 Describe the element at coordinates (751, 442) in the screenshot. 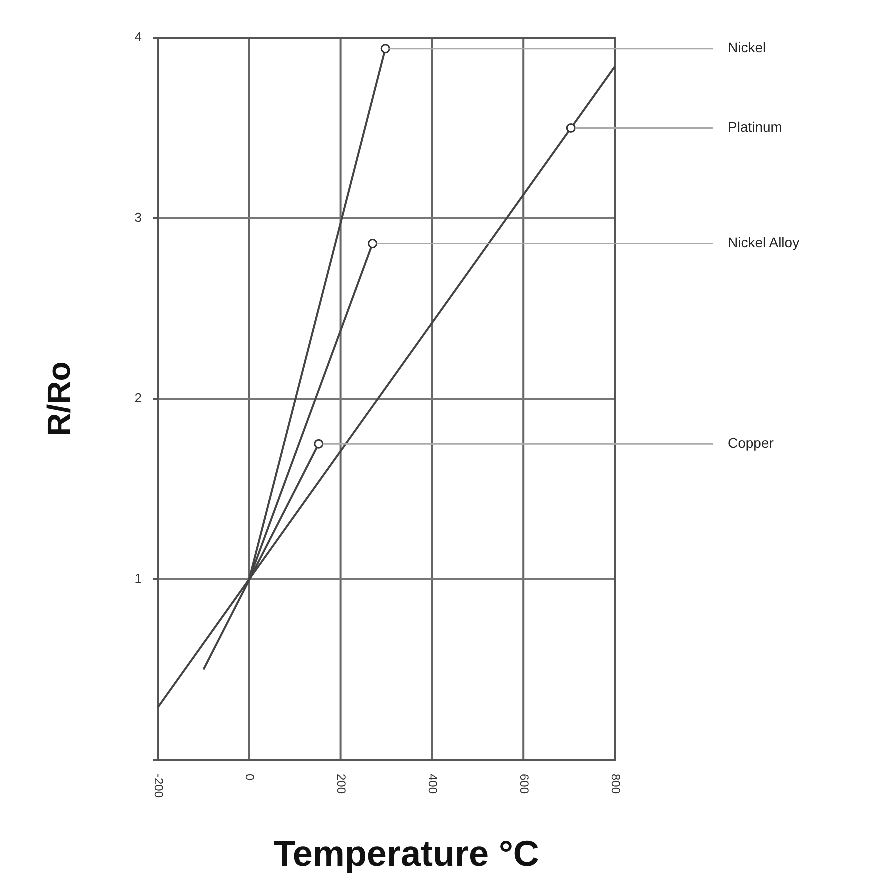

I see `annotation: Copper` at that location.